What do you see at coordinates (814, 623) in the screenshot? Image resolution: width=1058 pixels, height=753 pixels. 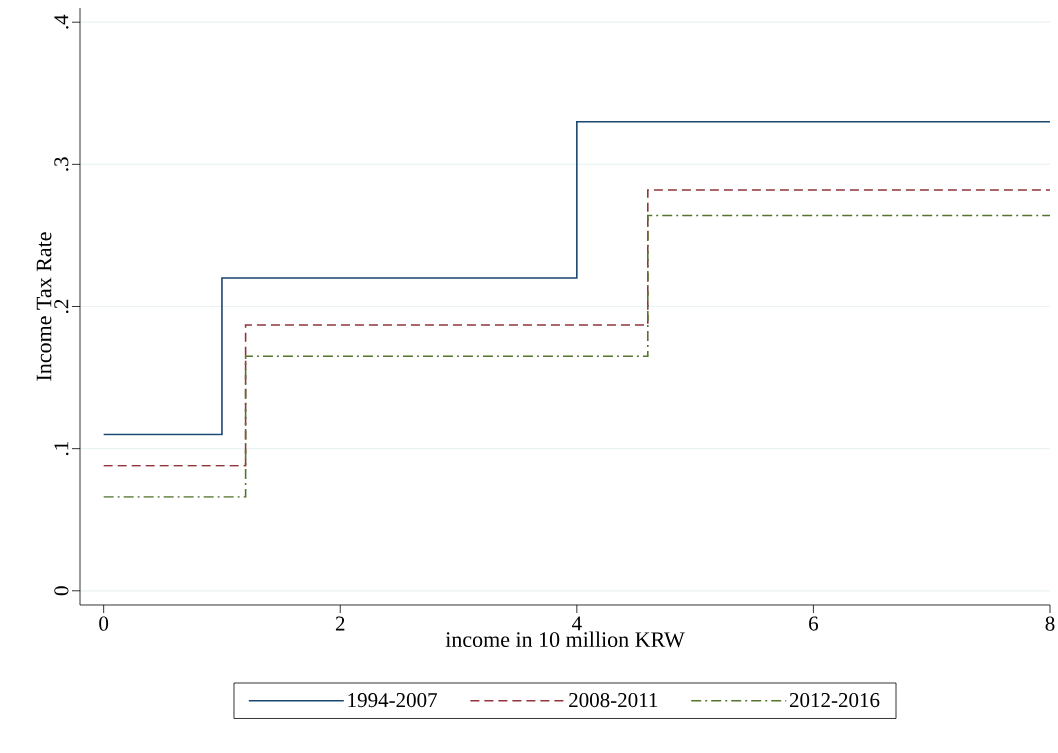 I see `x-tick-label: 6` at bounding box center [814, 623].